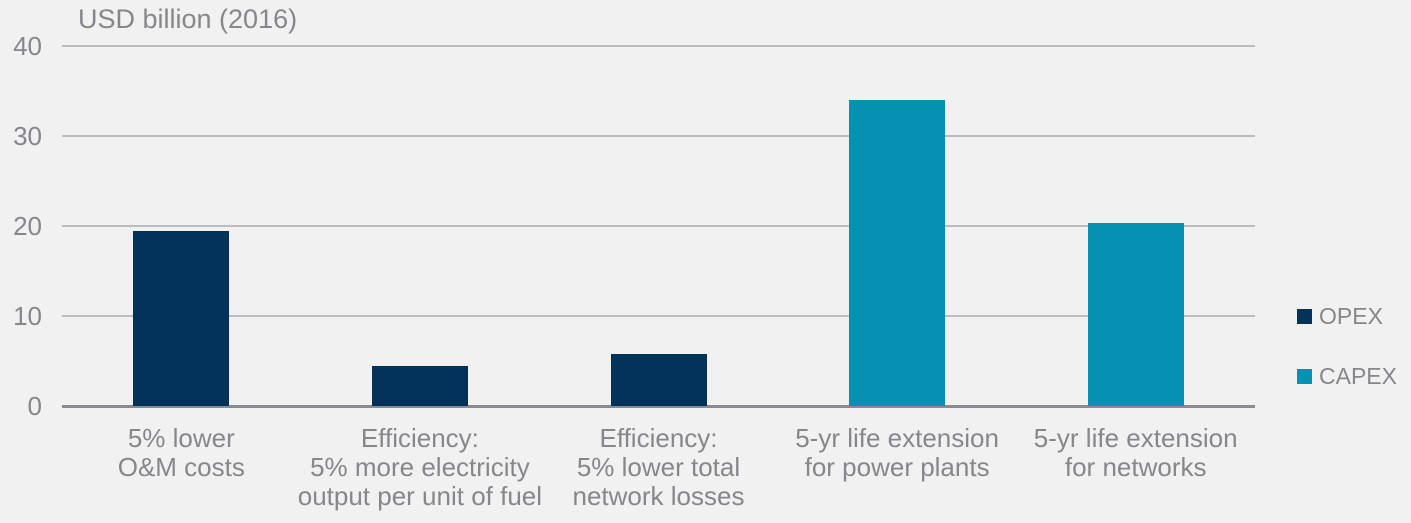 The height and width of the screenshot is (523, 1411). Describe the element at coordinates (1304, 316) in the screenshot. I see `legend-swatch-opex-icon` at that location.